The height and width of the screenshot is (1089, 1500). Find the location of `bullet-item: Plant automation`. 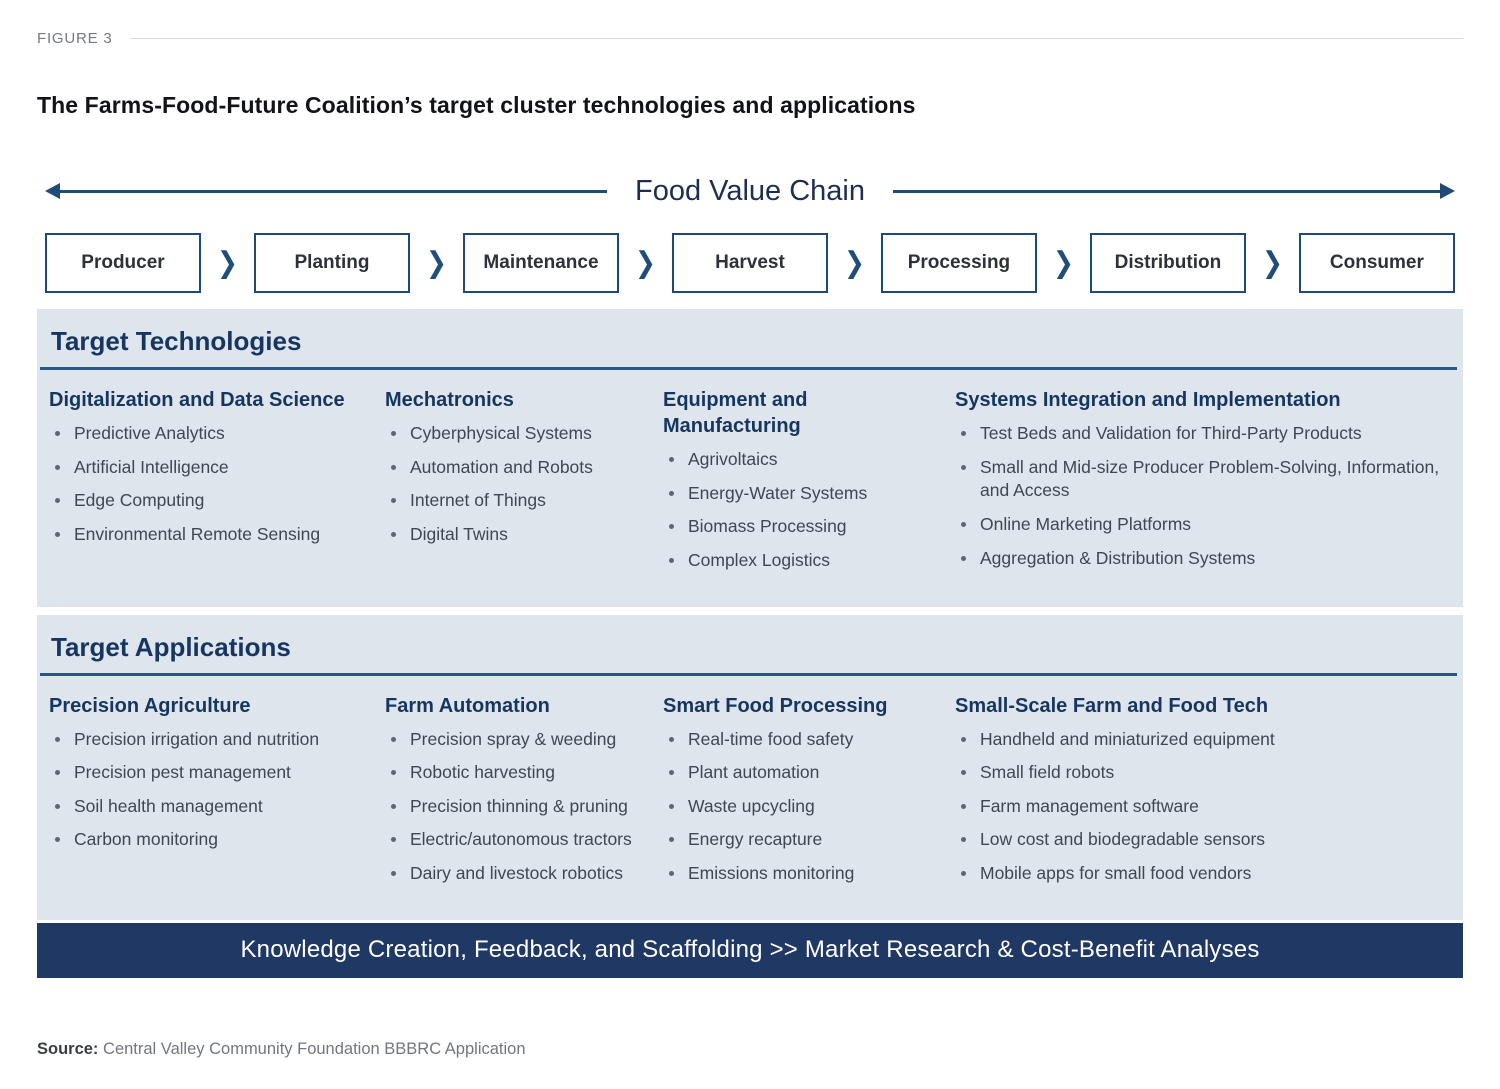

bullet-item: Plant automation is located at coordinates (806, 773).